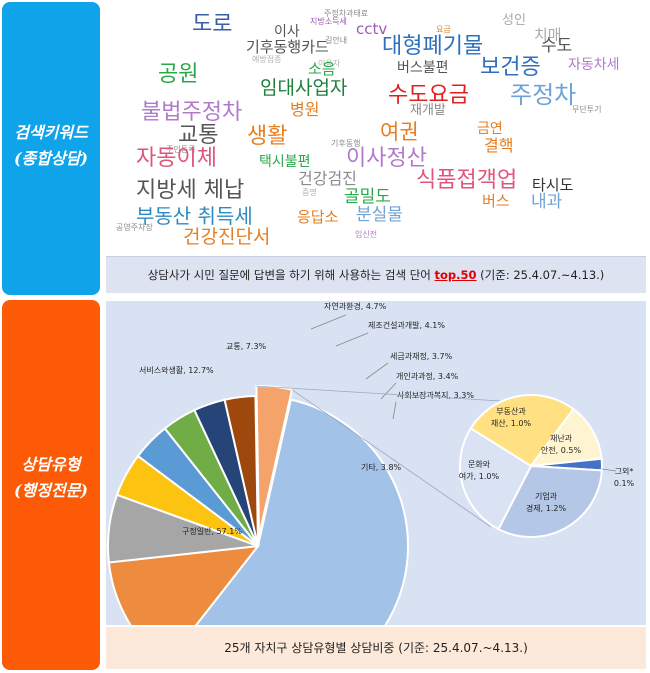 The width and height of the screenshot is (650, 673). I want to click on keyword-caption-date: (기준: 25.4.07.~4.13.), so click(540, 275).